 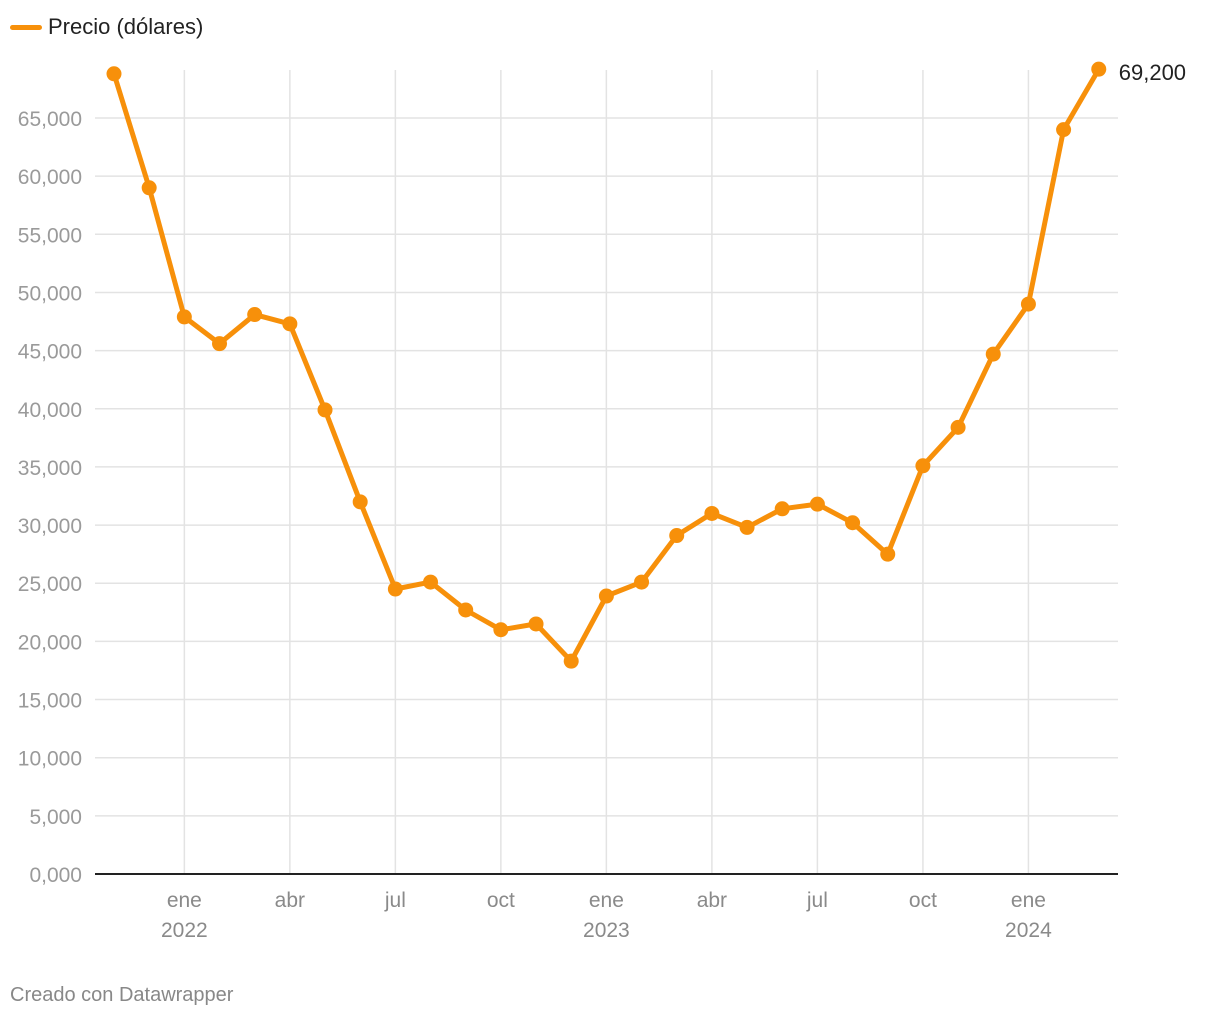 What do you see at coordinates (126, 26) in the screenshot?
I see `legend-label: Precio (dólares)` at bounding box center [126, 26].